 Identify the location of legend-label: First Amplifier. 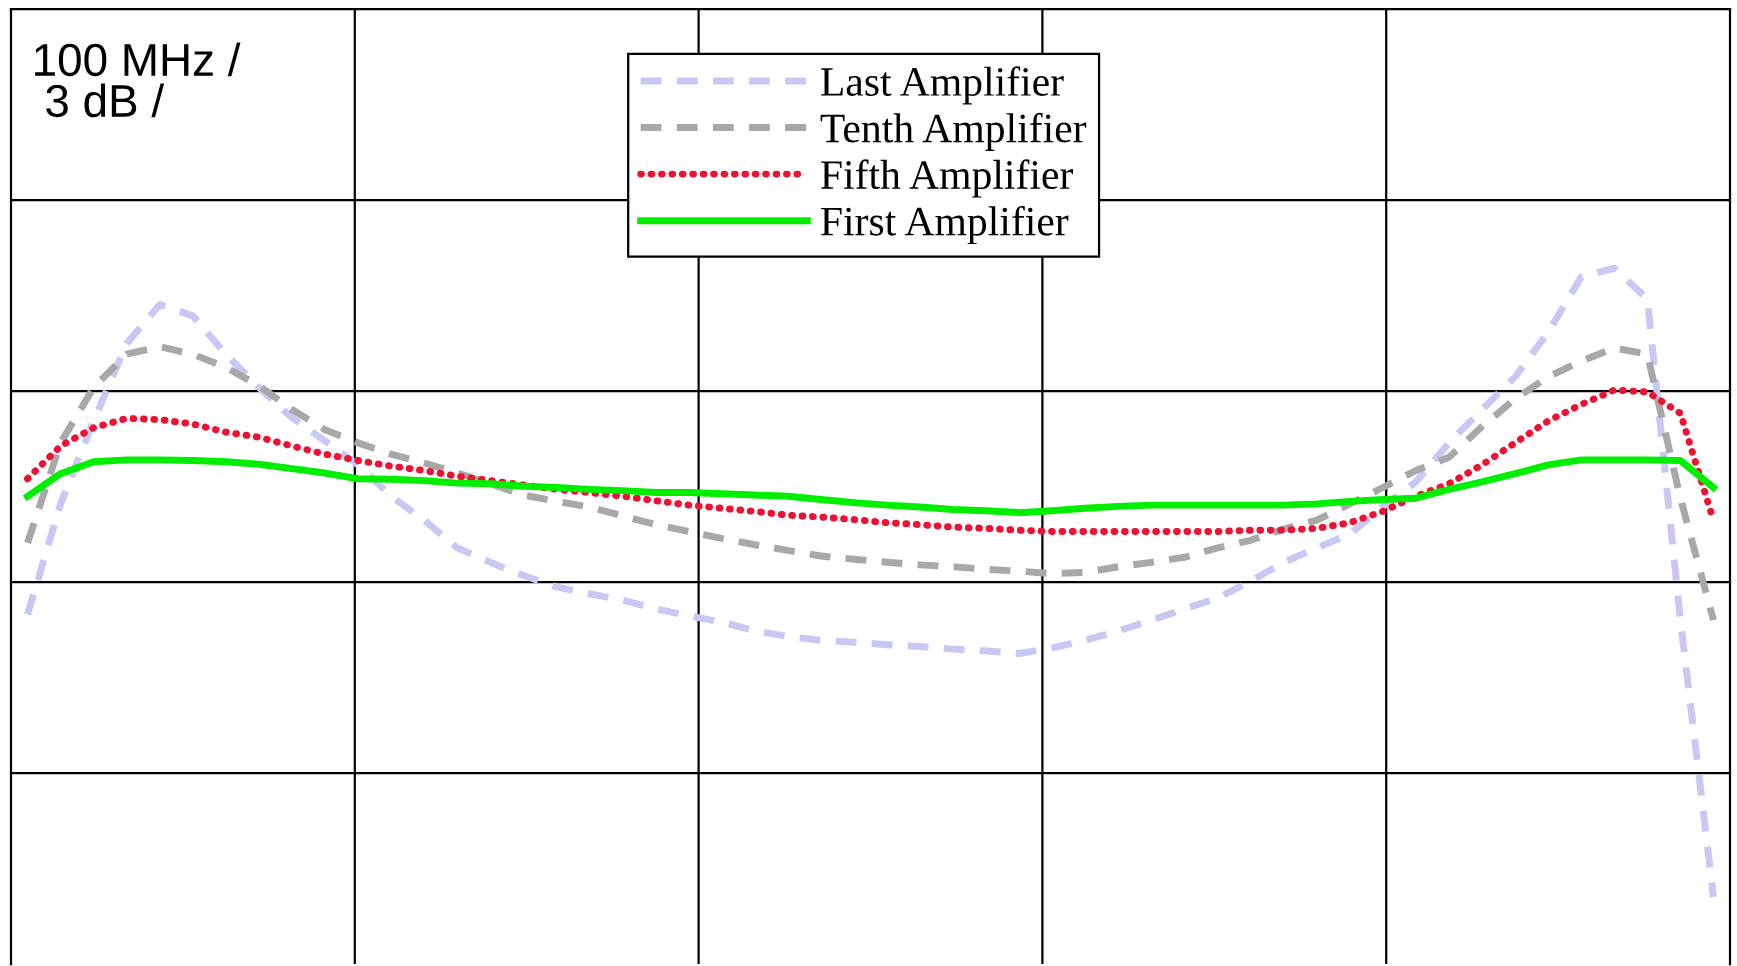
(945, 225).